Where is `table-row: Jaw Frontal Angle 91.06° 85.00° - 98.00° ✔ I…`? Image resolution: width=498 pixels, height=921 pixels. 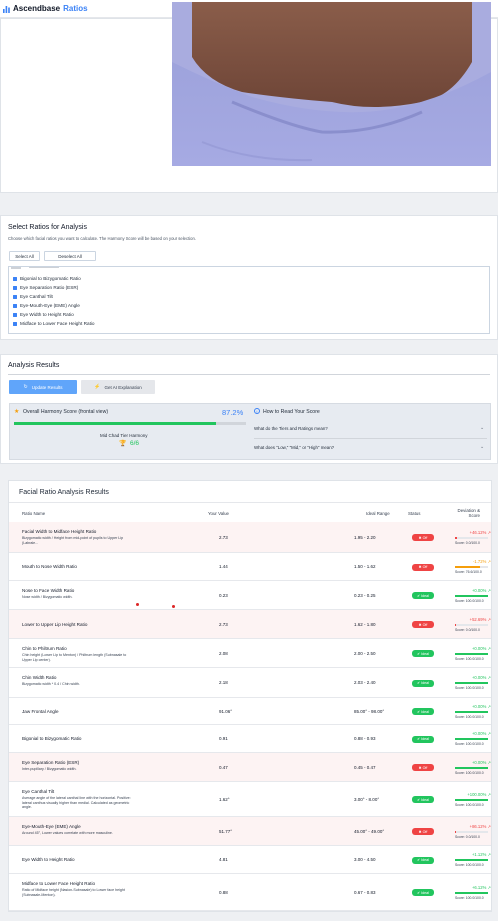
table-row: Jaw Frontal Angle 91.06° 85.00° - 98.00° ✔ I… is located at coordinates (250, 711).